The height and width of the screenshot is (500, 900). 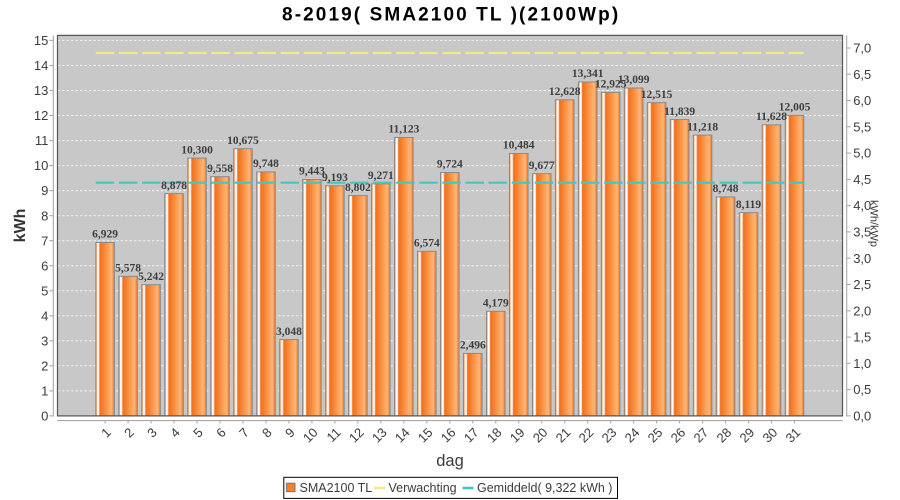 What do you see at coordinates (862, 74) in the screenshot?
I see `svg-text: 6,5` at bounding box center [862, 74].